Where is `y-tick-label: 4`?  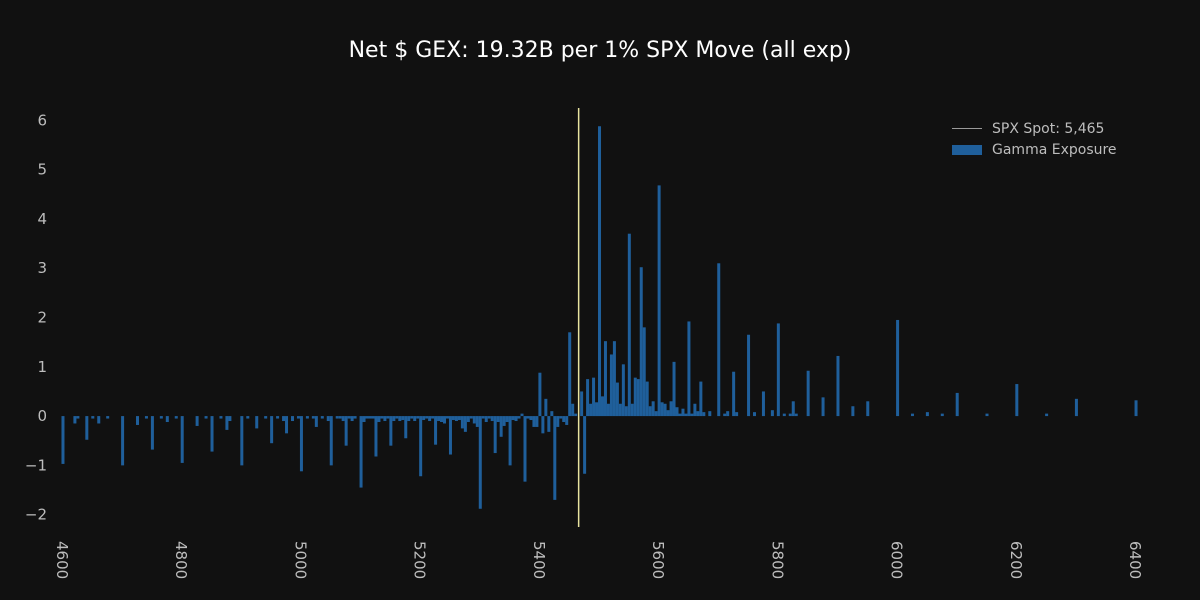
y-tick-label: 4 is located at coordinates (42, 219).